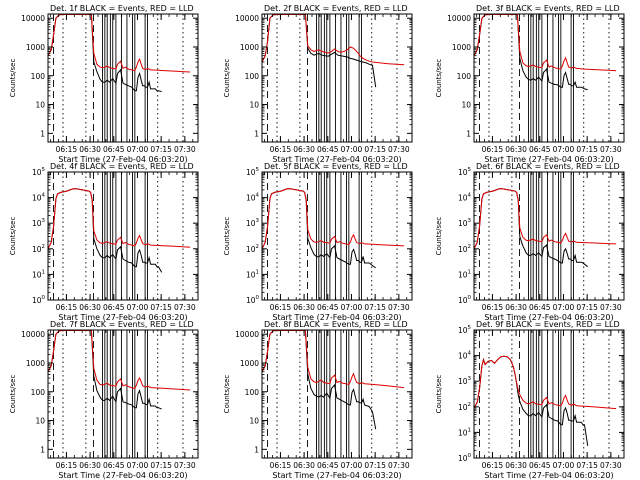 The width and height of the screenshot is (640, 480). Describe the element at coordinates (122, 8) in the screenshot. I see `panel-title: Det. 1f BLACK = Events, RED = LLD` at that location.